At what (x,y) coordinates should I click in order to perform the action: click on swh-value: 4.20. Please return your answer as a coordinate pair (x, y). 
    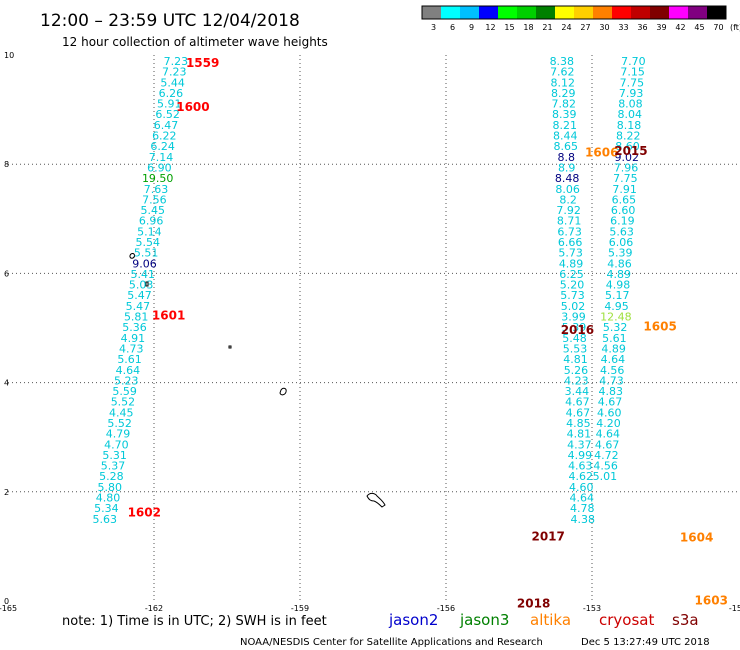
    Looking at the image, I should click on (608, 423).